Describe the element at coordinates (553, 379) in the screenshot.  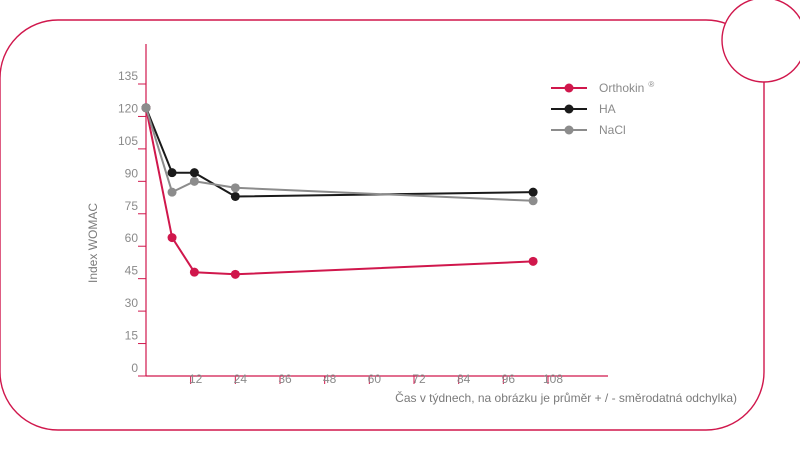
I see `x-tick-label: 108` at that location.